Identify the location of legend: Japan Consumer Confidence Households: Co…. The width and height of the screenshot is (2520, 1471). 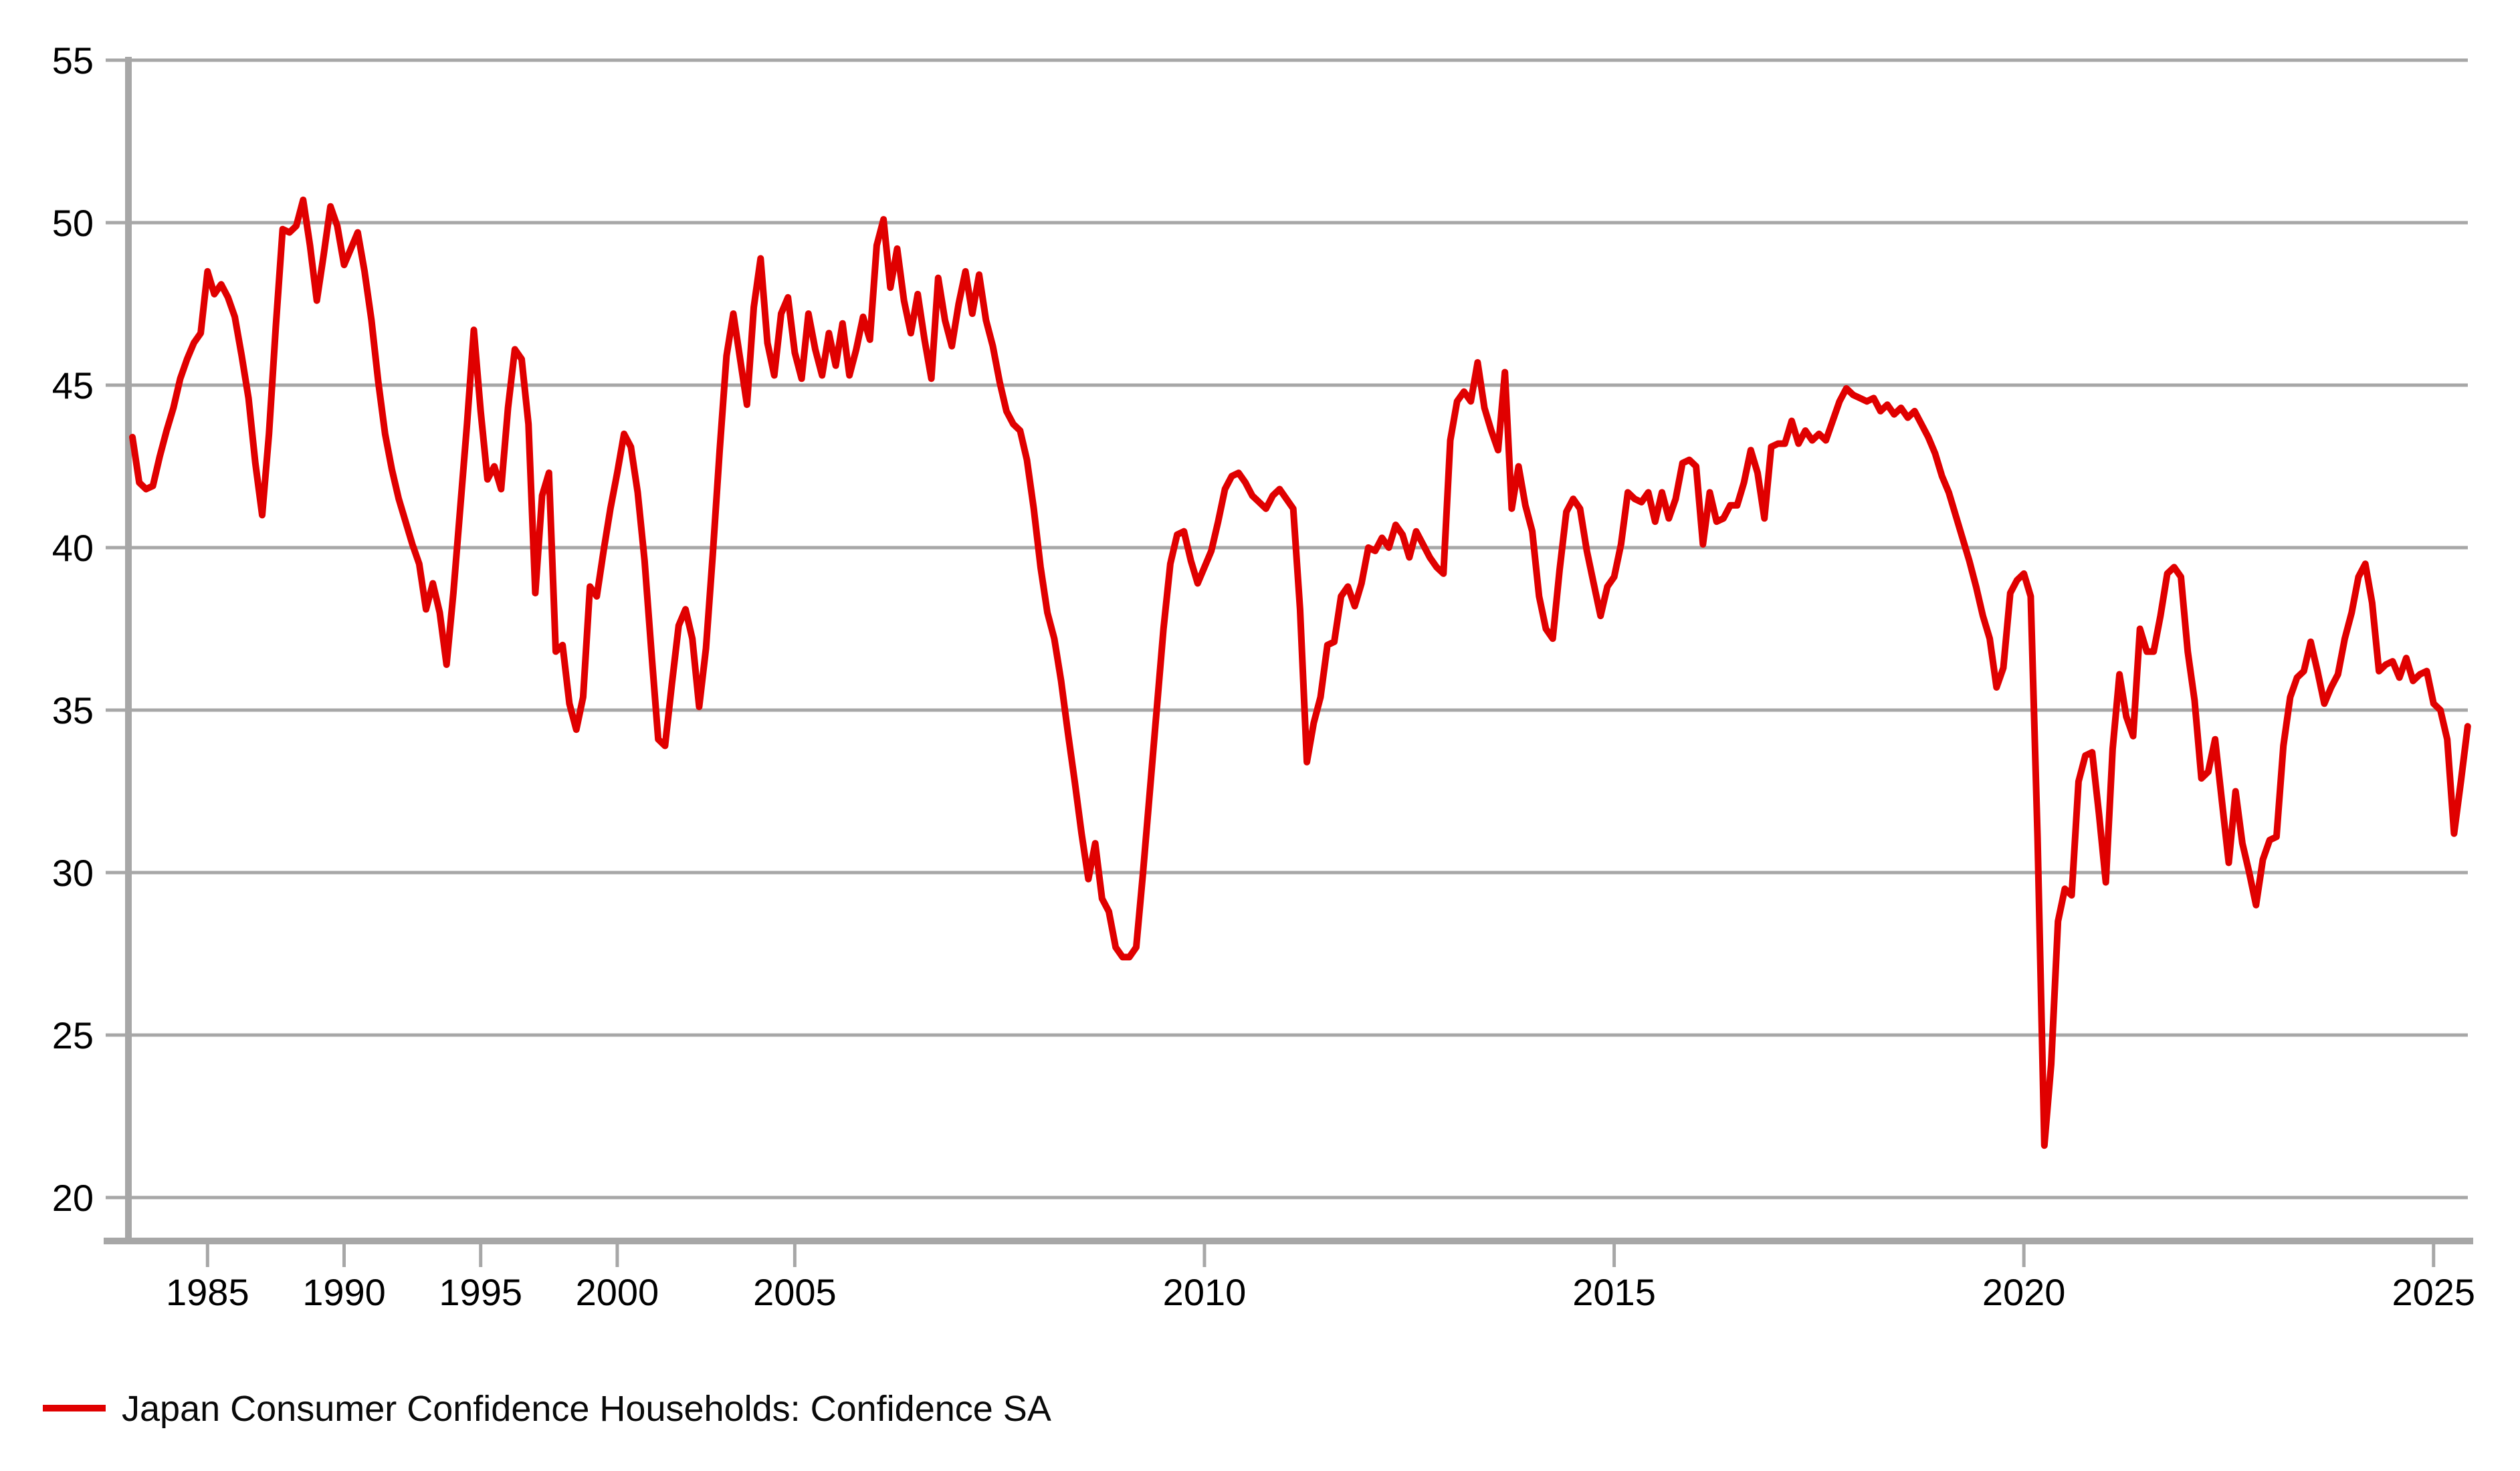
(547, 1409).